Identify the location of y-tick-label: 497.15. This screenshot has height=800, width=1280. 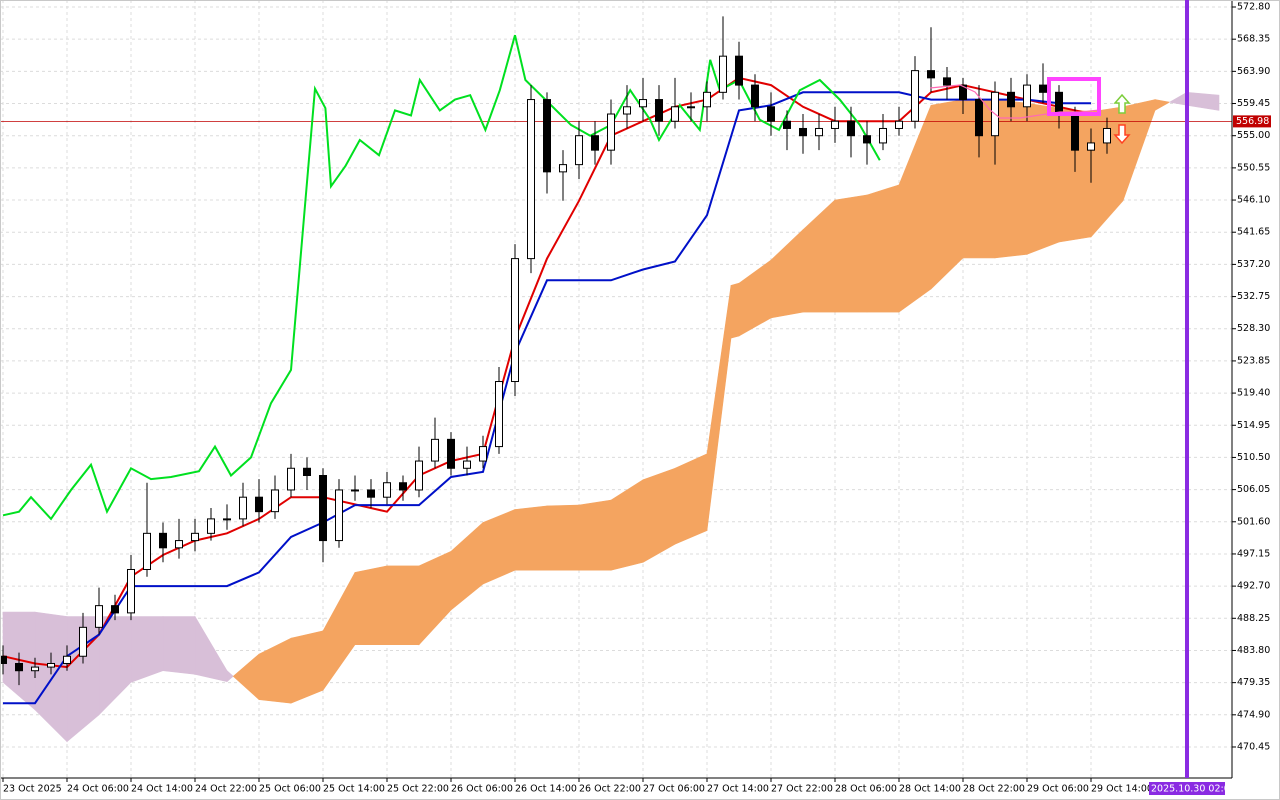
(1253, 553).